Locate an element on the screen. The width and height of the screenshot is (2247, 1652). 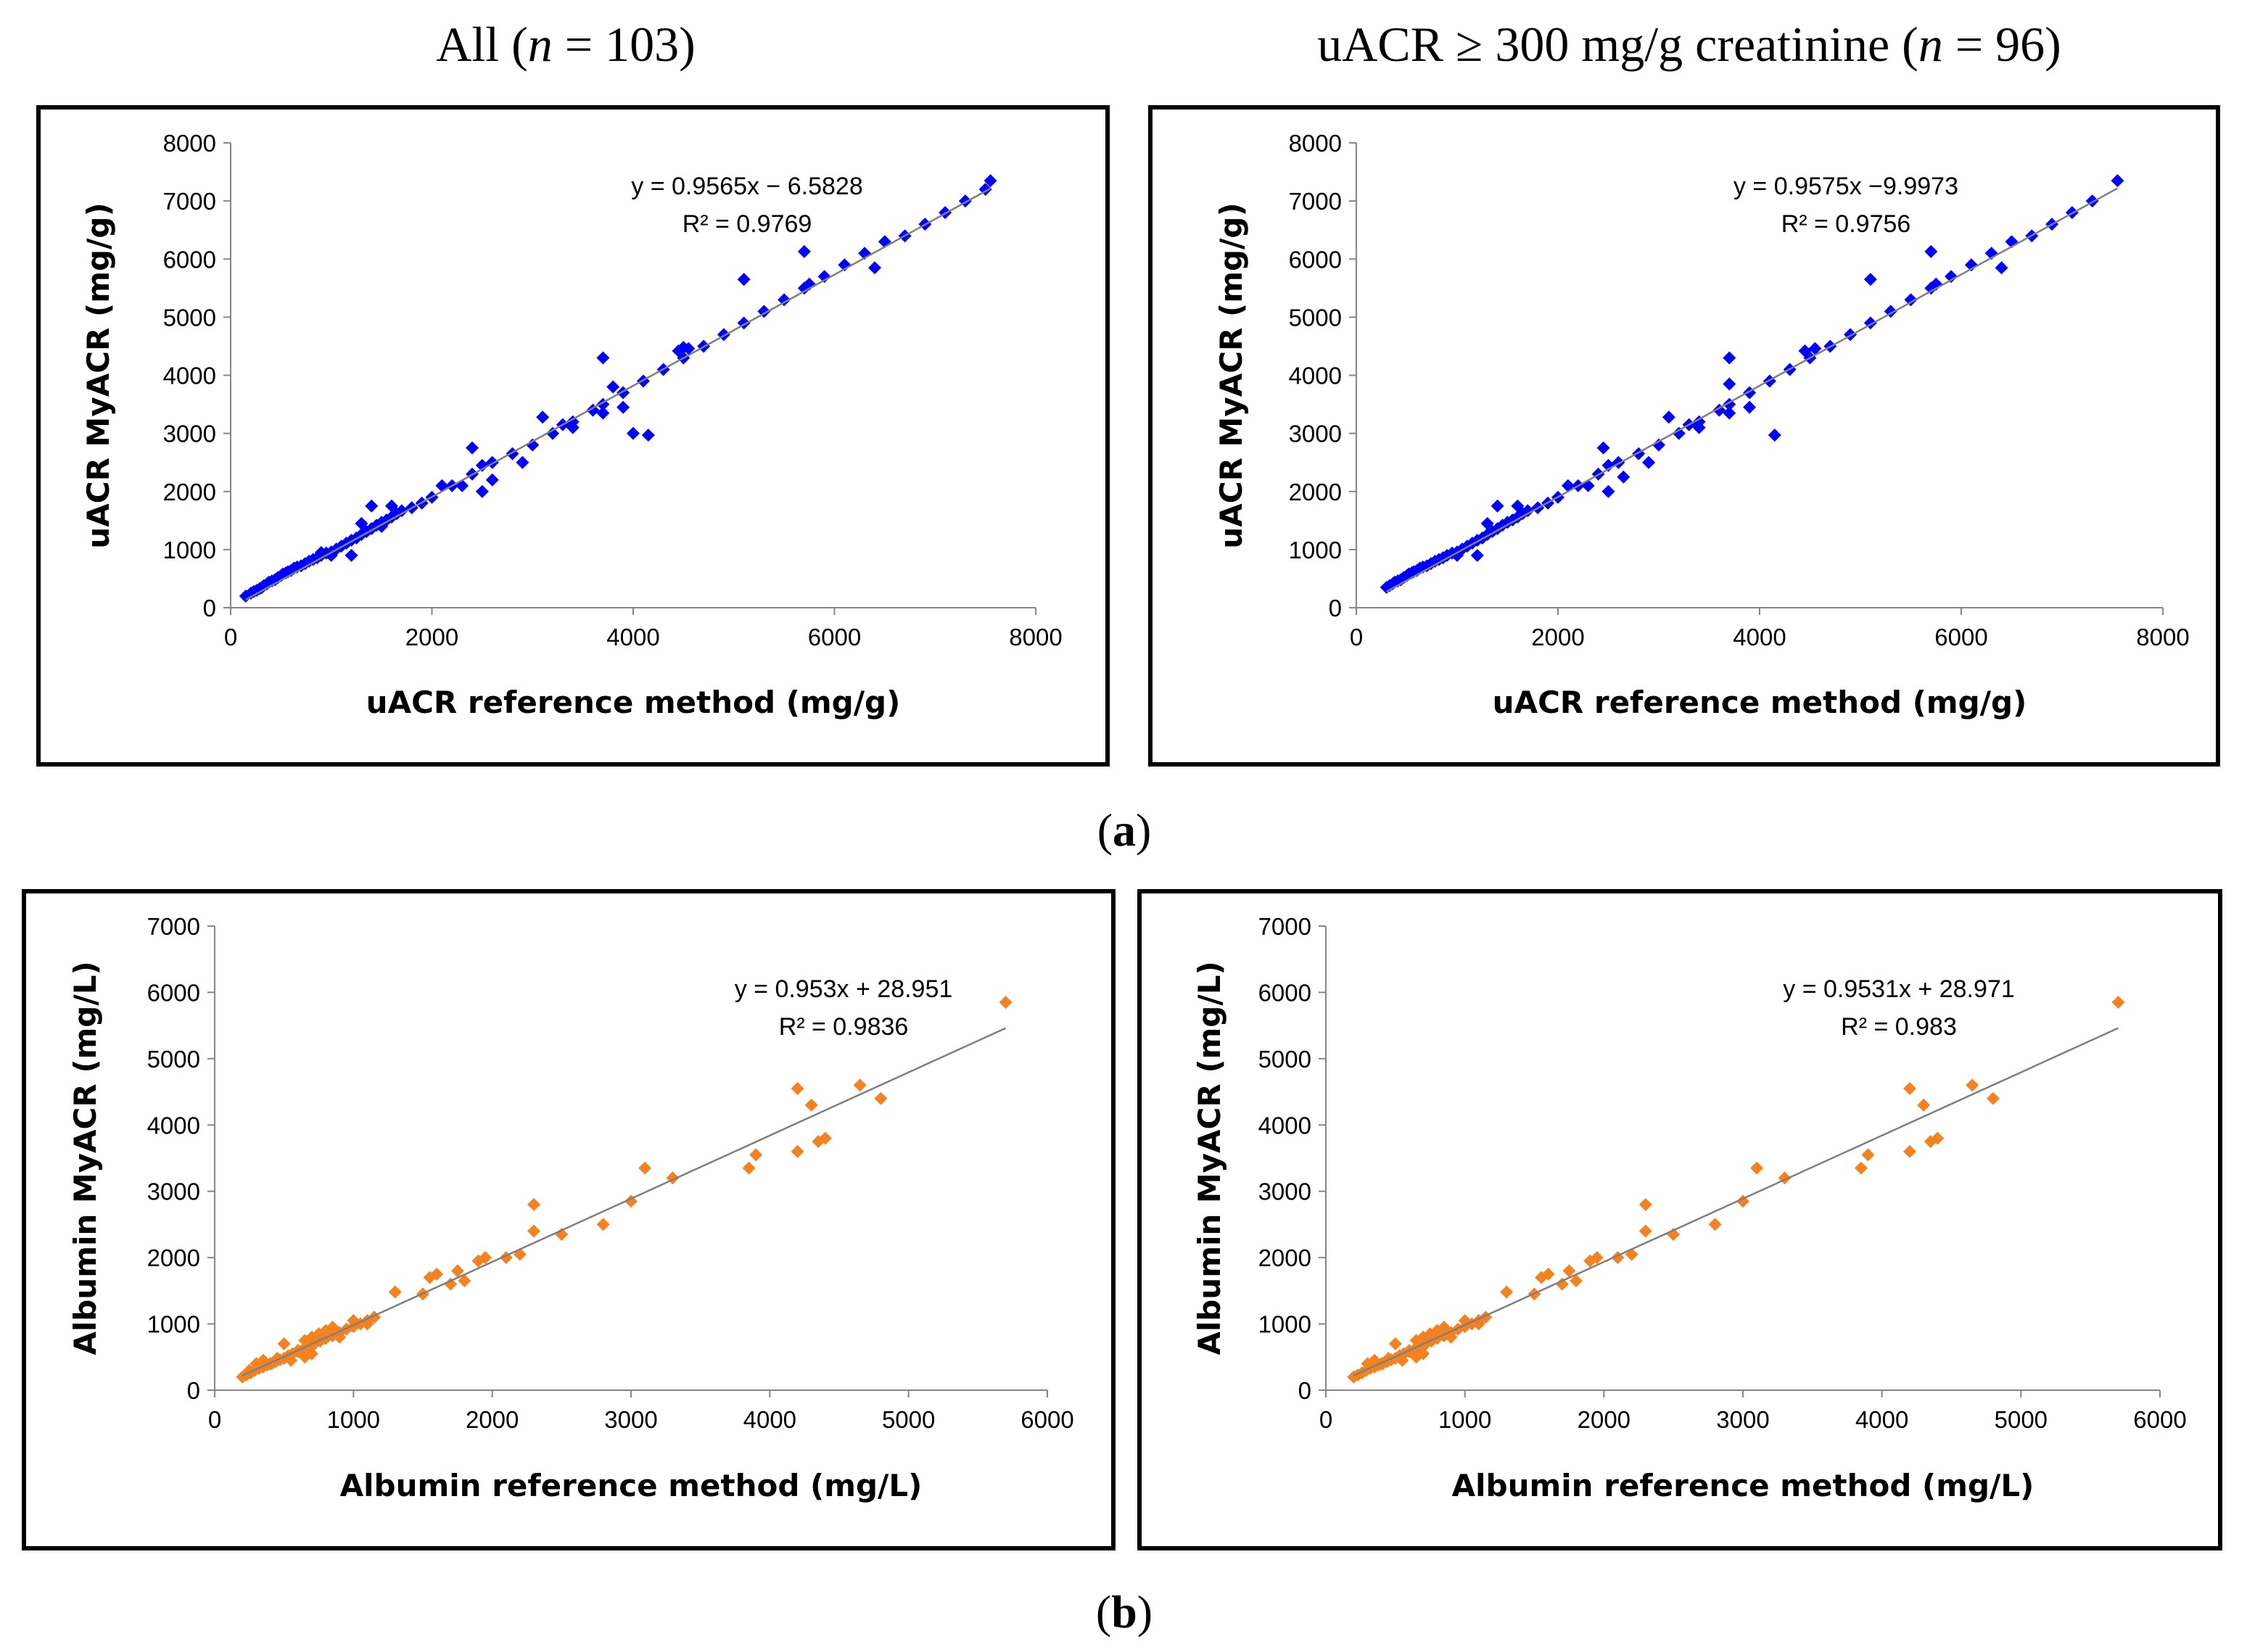
x-tick-label: 6000 is located at coordinates (2159, 1419).